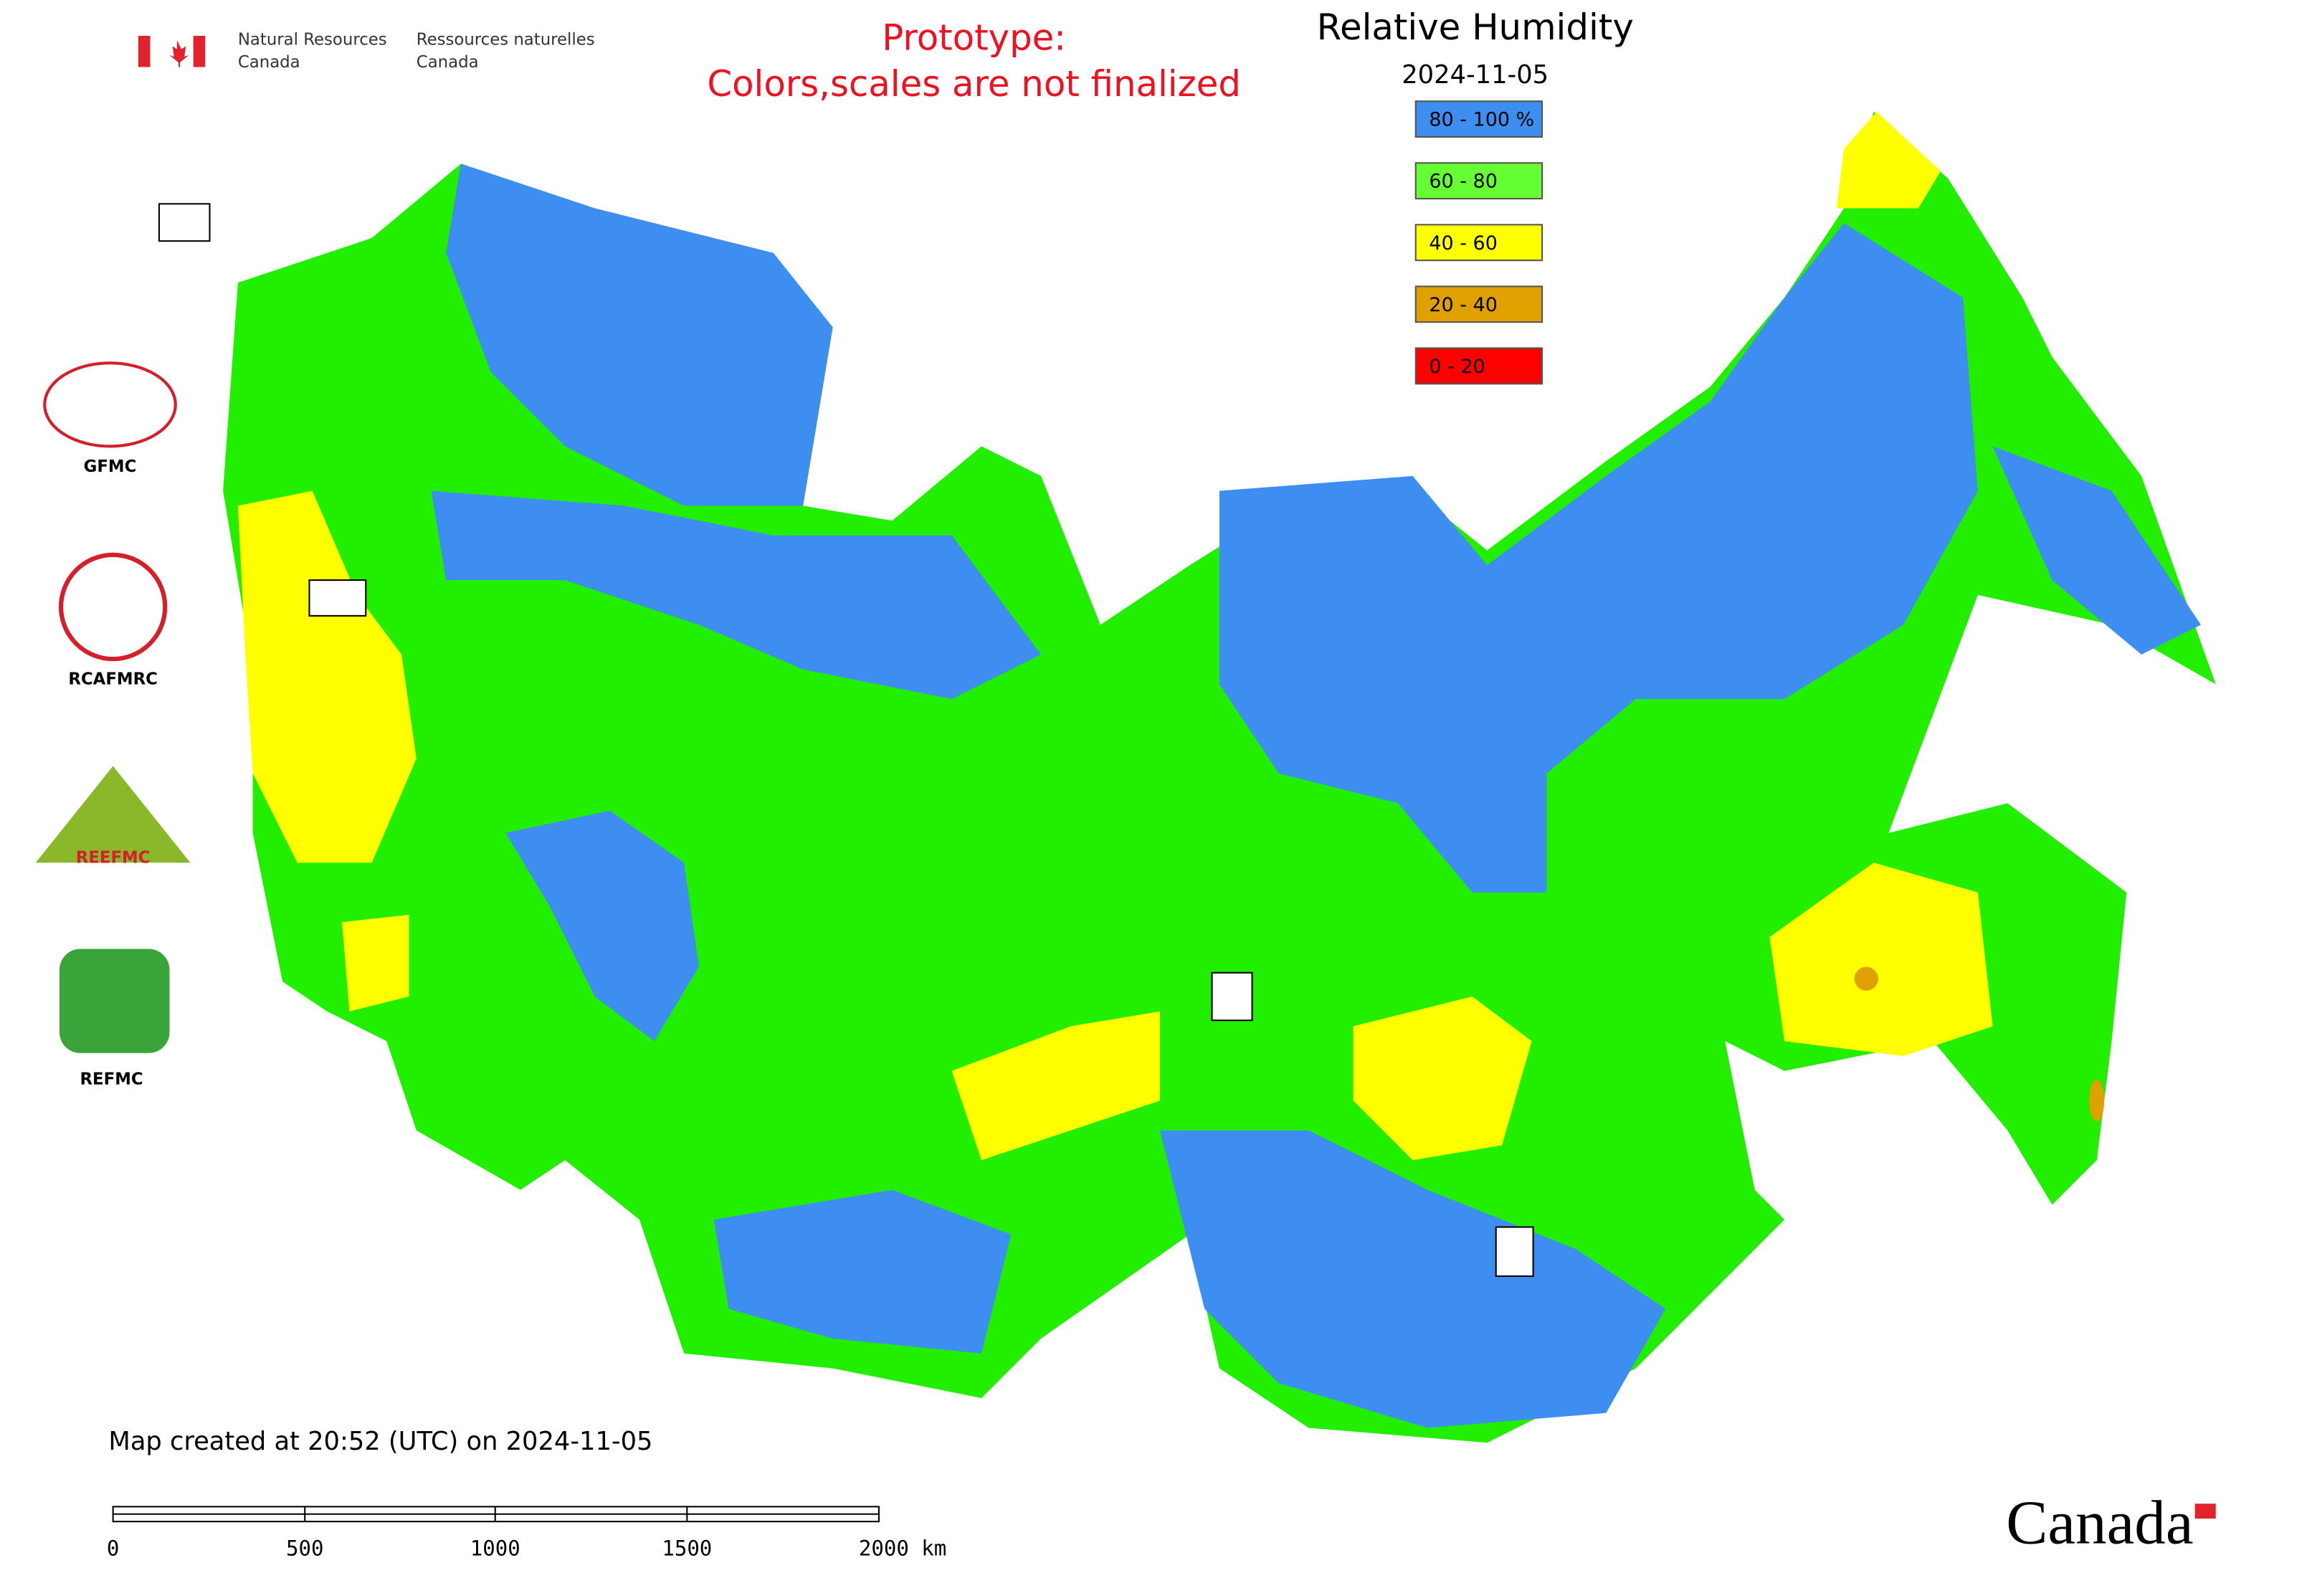 The width and height of the screenshot is (2302, 1596). What do you see at coordinates (113, 679) in the screenshot?
I see `logo-caption: RCAFMRC` at bounding box center [113, 679].